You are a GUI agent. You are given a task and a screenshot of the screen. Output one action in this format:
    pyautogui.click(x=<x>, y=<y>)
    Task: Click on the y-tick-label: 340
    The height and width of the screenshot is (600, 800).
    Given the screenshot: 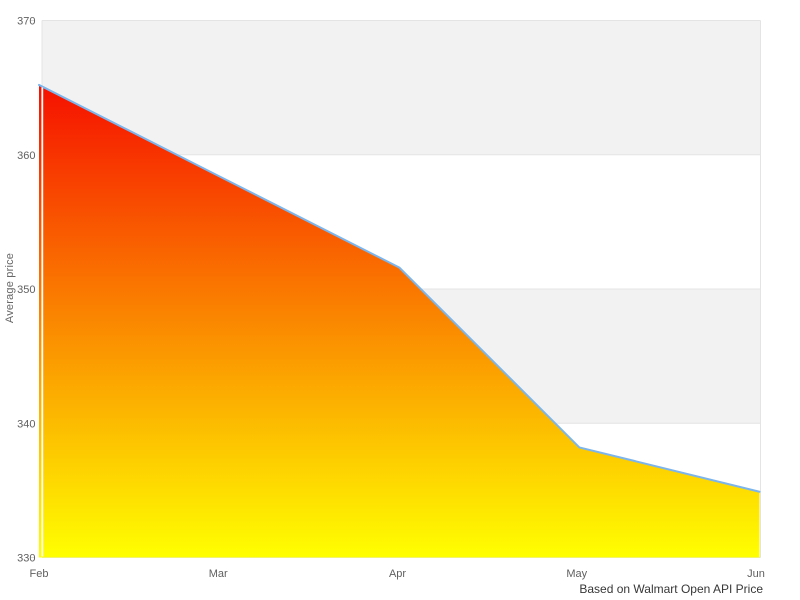 What is the action you would take?
    pyautogui.click(x=26, y=424)
    